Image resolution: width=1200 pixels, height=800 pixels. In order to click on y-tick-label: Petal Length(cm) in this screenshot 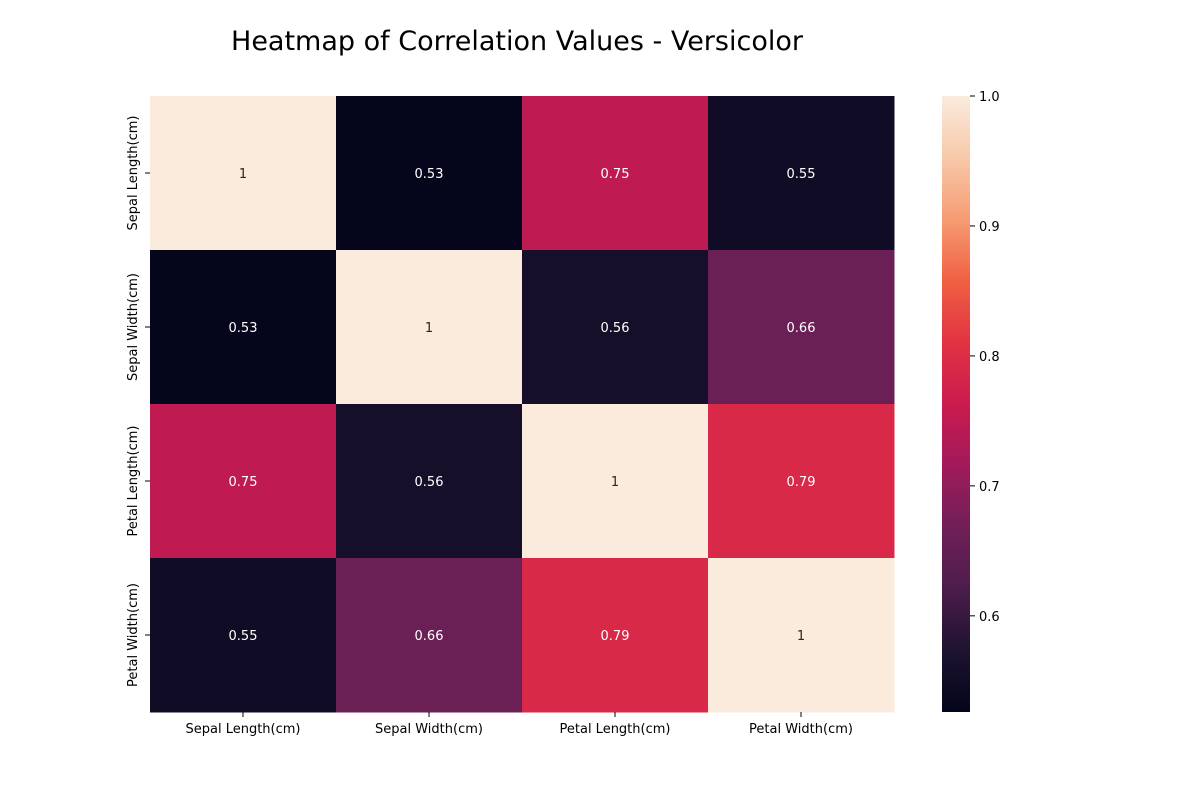, I will do `click(133, 481)`.